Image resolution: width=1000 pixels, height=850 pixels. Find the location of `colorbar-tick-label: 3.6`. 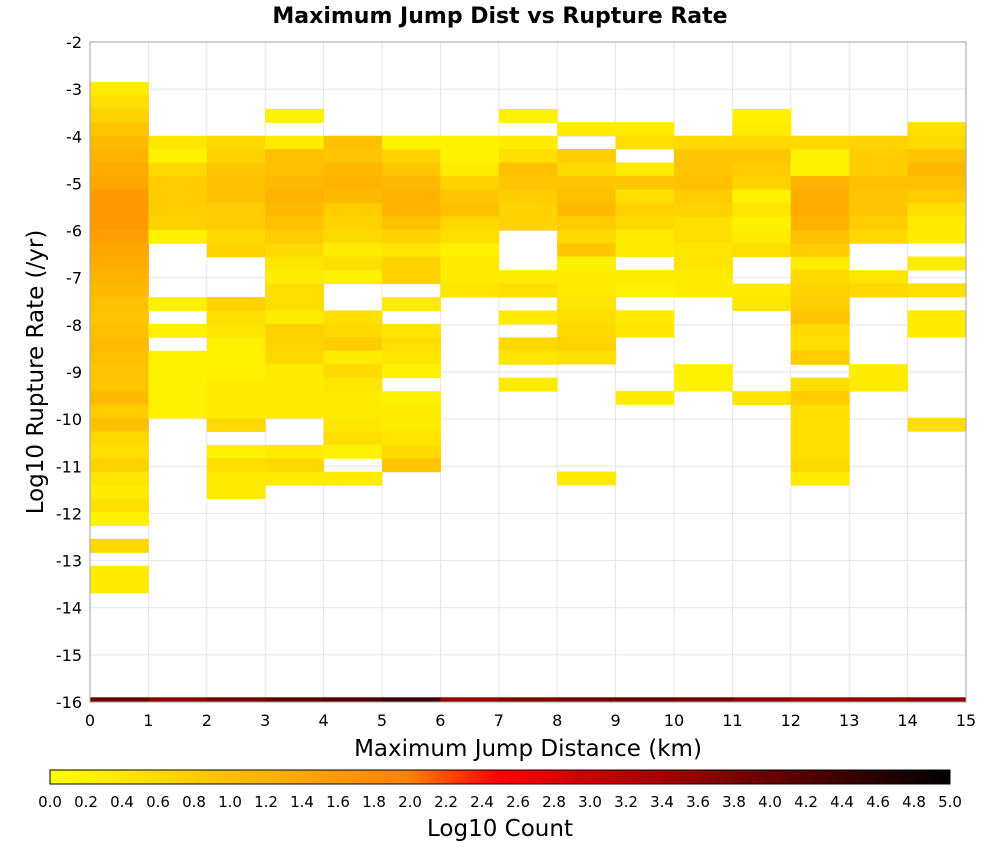

colorbar-tick-label: 3.6 is located at coordinates (698, 802).